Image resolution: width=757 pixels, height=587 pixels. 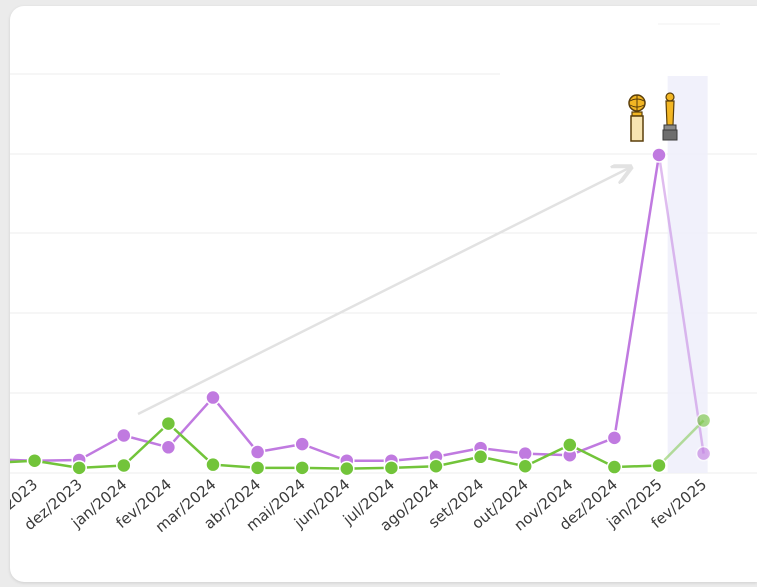 I want to click on golden-globe-trophy-icon, so click(x=637, y=118).